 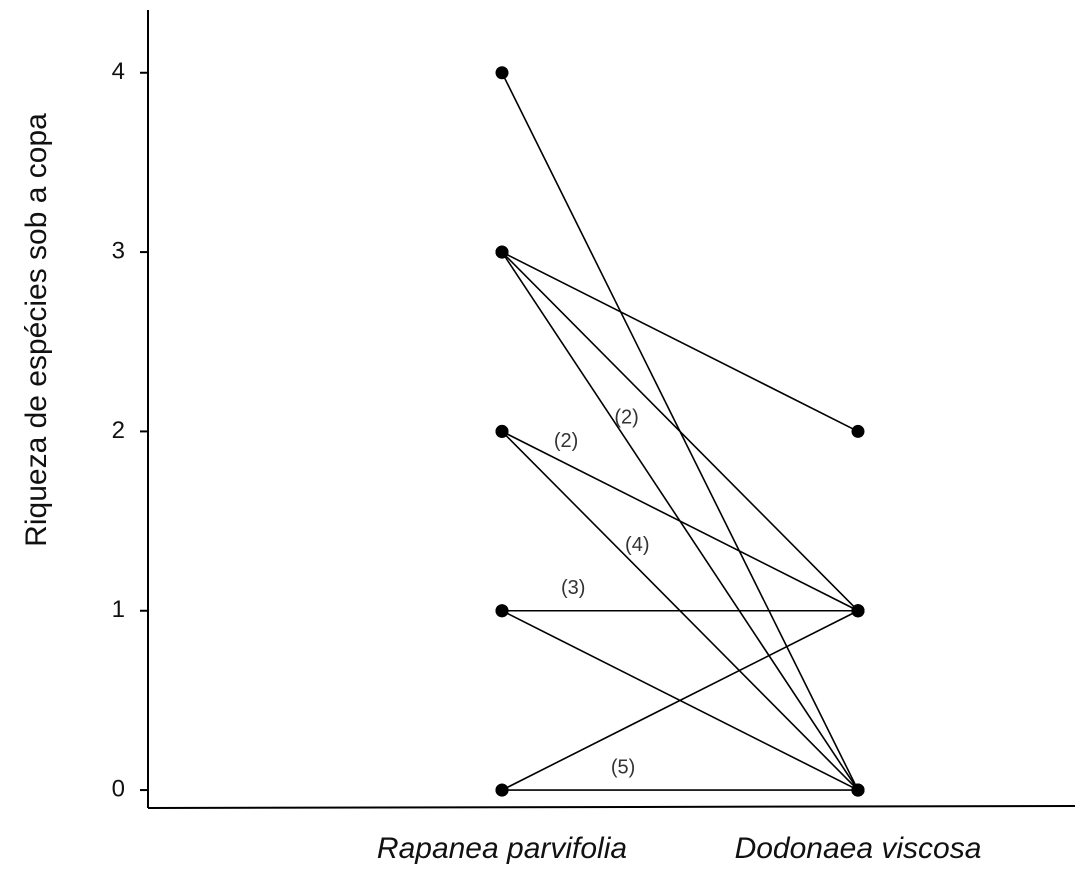 I want to click on x-tick-label: Dodonaea viscosa, so click(x=858, y=848).